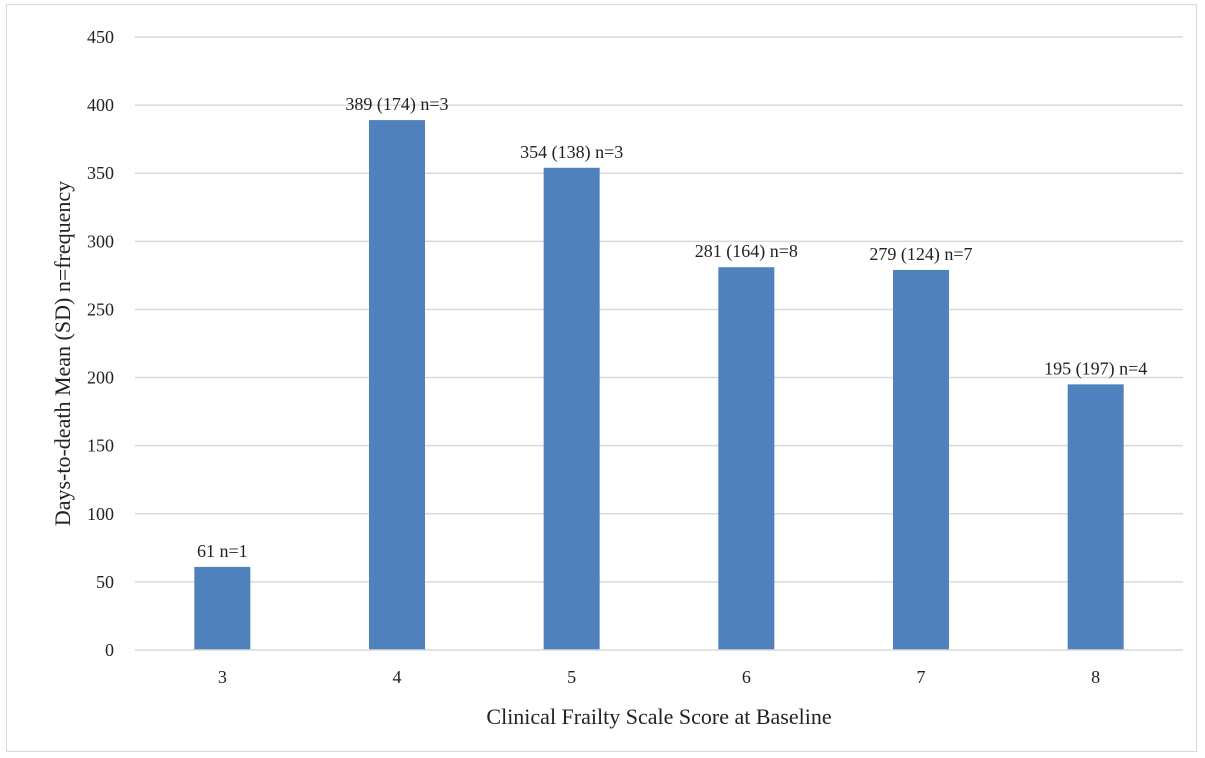  Describe the element at coordinates (396, 104) in the screenshot. I see `bar-data-label: 389 (174) n=3` at that location.